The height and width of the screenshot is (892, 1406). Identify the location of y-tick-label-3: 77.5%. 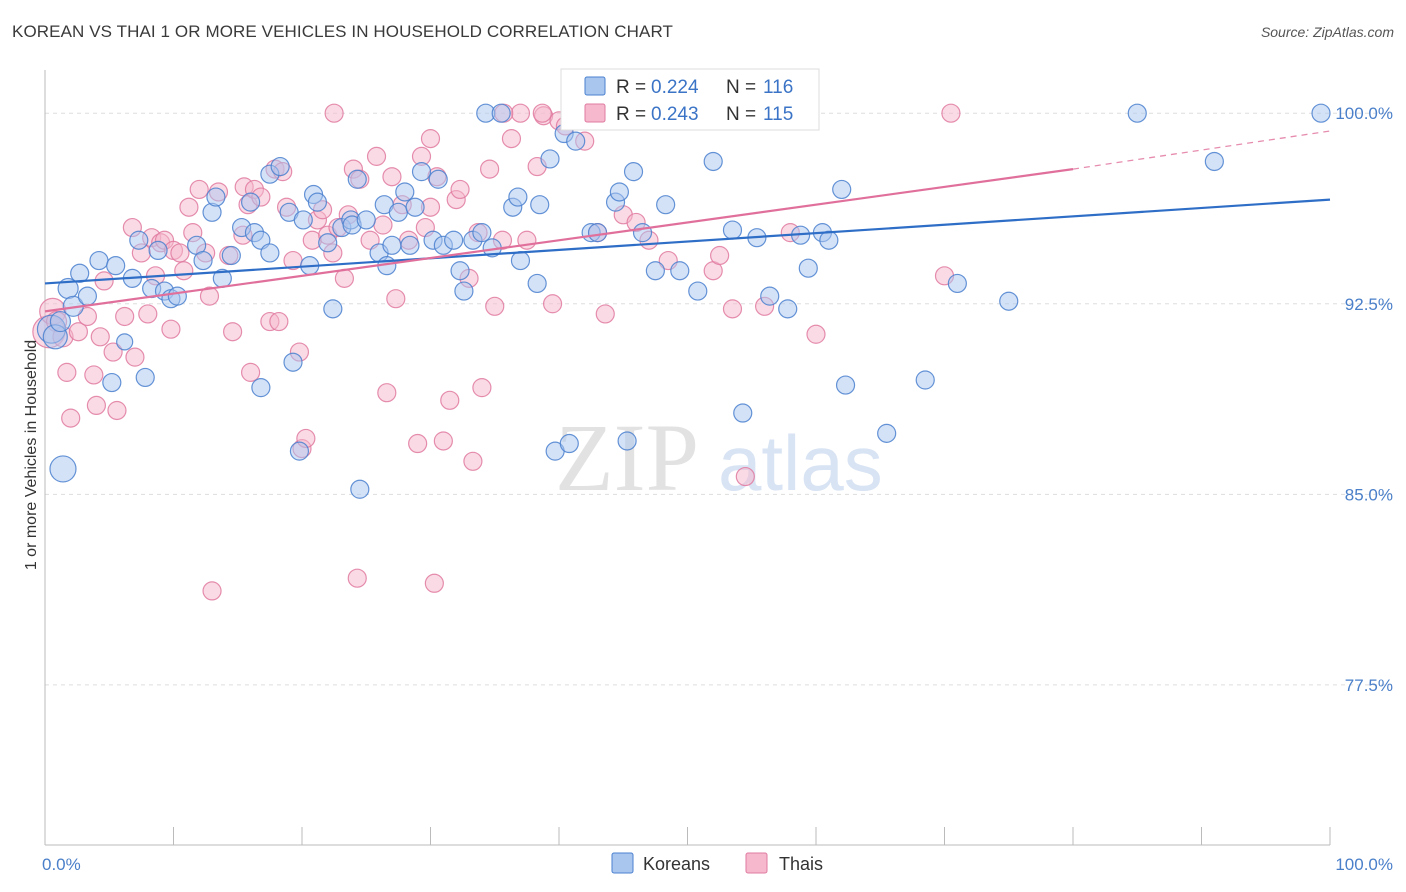
(1369, 685).